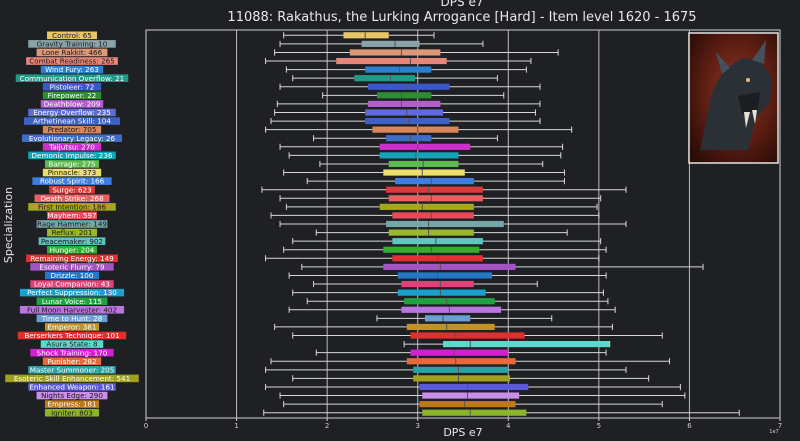  Describe the element at coordinates (780, 426) in the screenshot. I see `x-tick-label: 7` at that location.